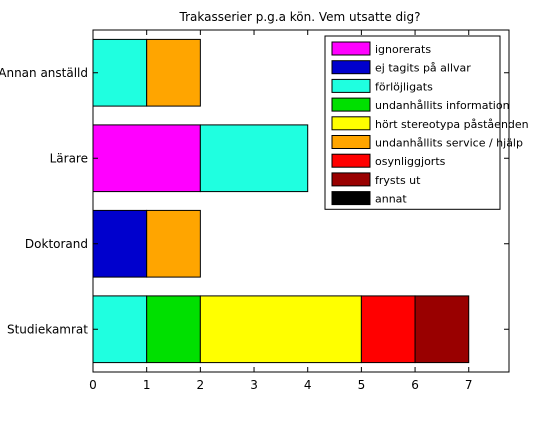  Describe the element at coordinates (410, 161) in the screenshot. I see `legend-label: osynliggjorts` at that location.